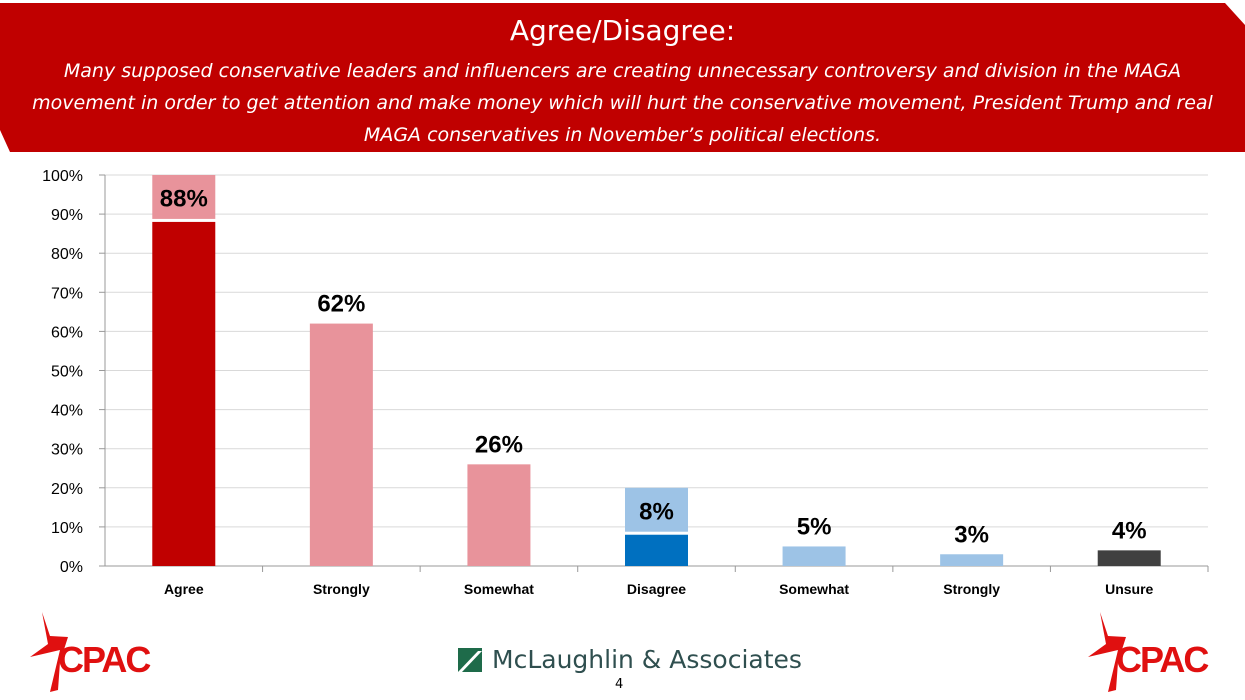 The image size is (1245, 700). Describe the element at coordinates (67, 254) in the screenshot. I see `y-tick-label: 80%` at that location.